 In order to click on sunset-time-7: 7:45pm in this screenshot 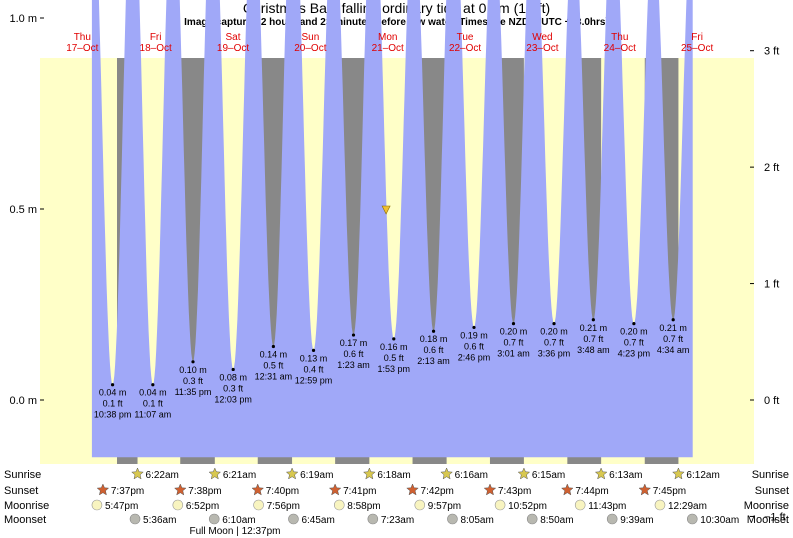, I will do `click(669, 491)`.